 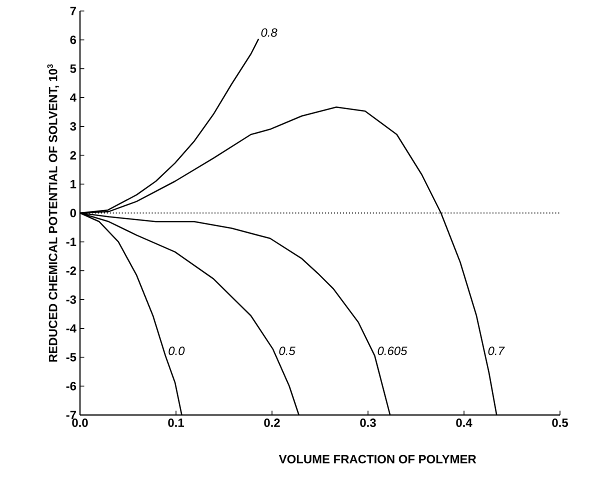 I want to click on series-label: 0.0, so click(x=176, y=351).